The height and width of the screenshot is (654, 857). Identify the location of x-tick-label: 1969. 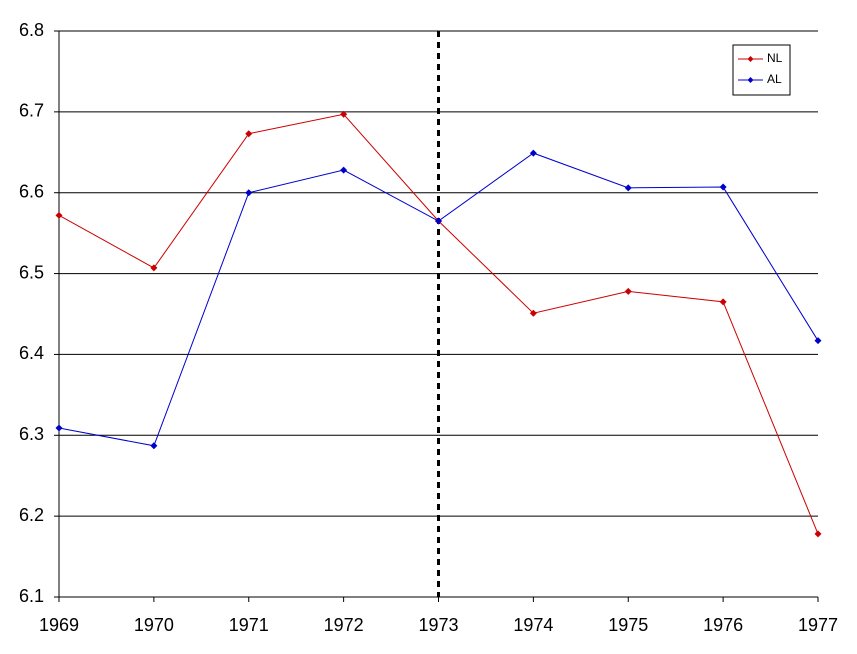
(59, 625).